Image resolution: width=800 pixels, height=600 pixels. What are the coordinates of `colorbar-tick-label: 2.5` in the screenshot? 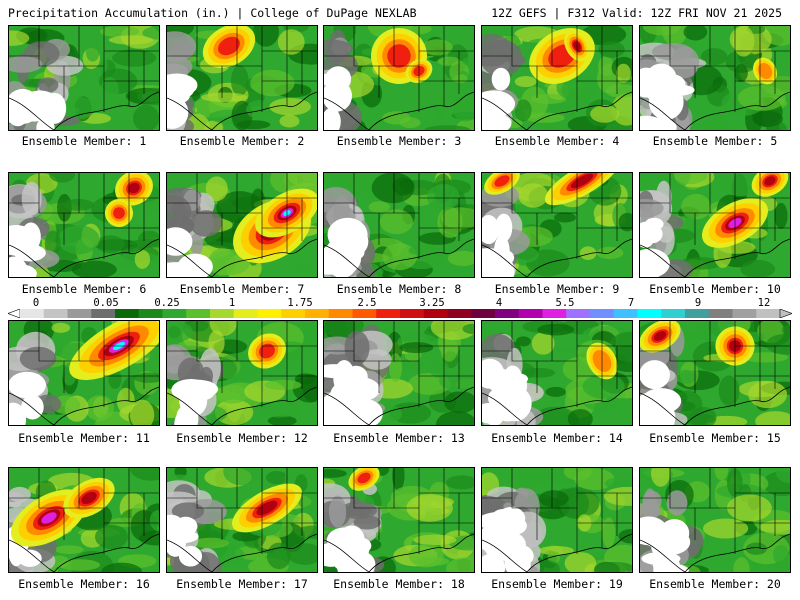 It's located at (367, 303).